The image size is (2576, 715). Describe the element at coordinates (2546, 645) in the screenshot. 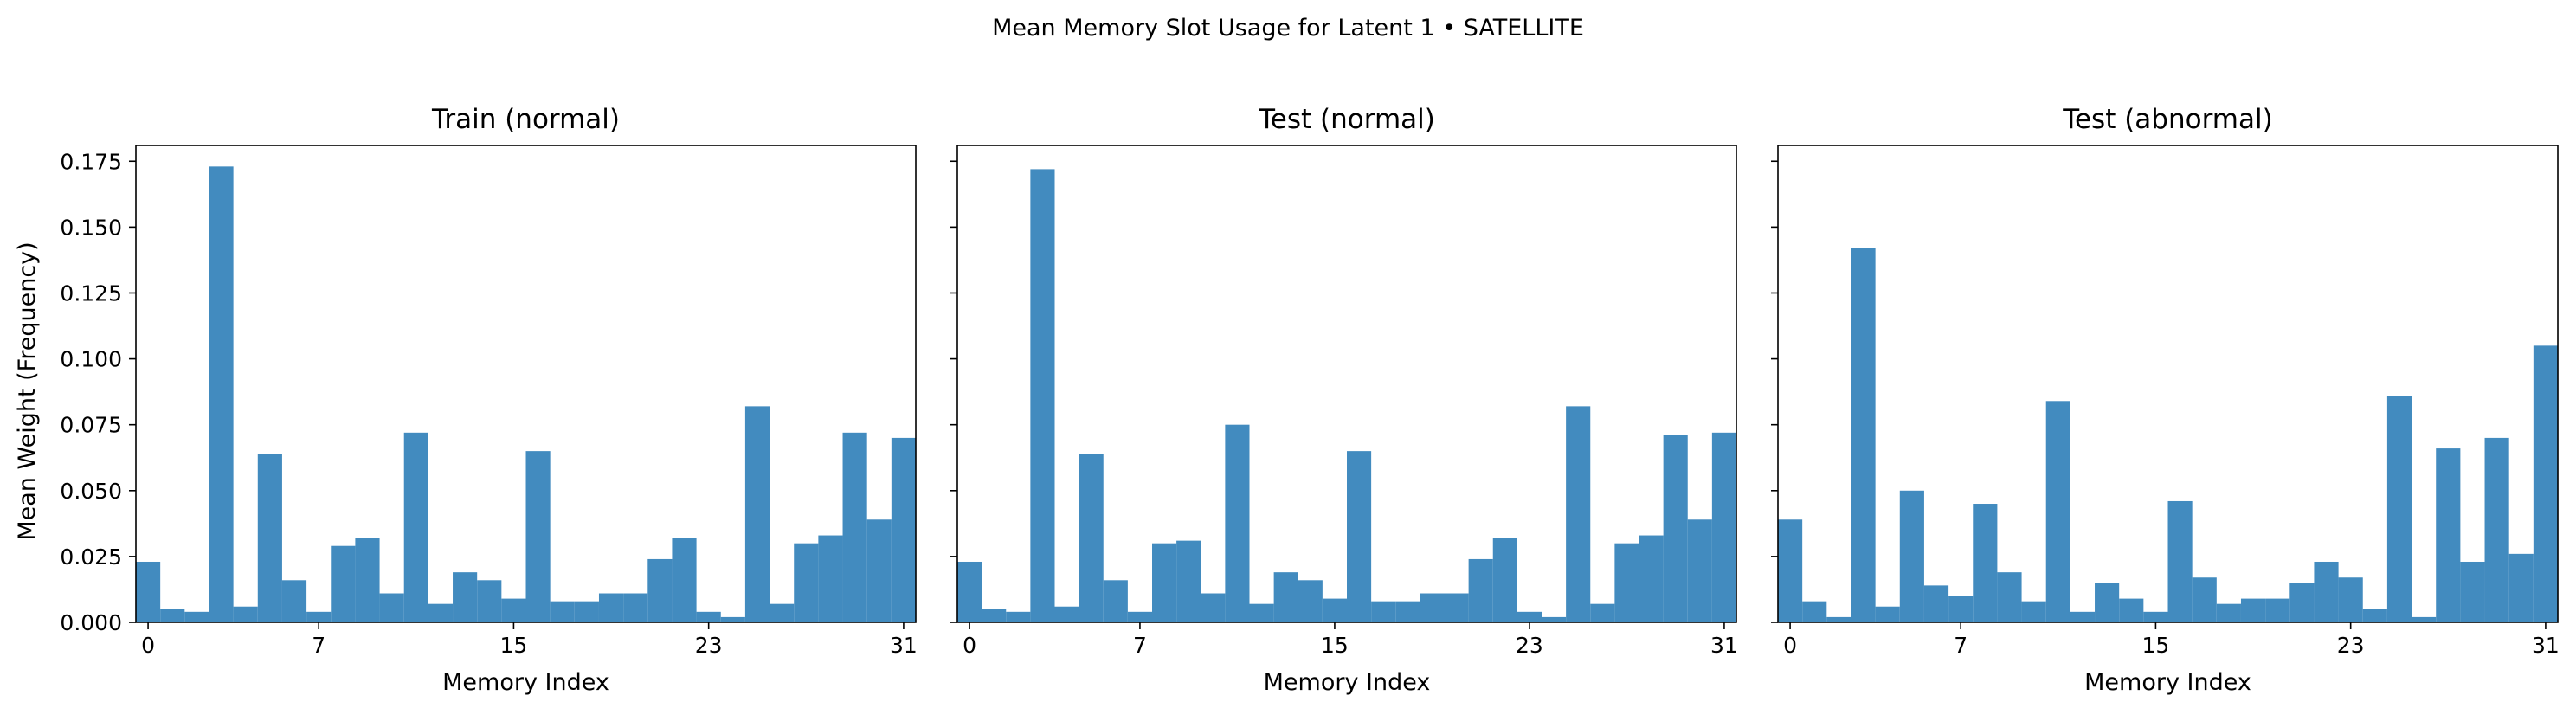

I see `x-tick-label: 31` at that location.